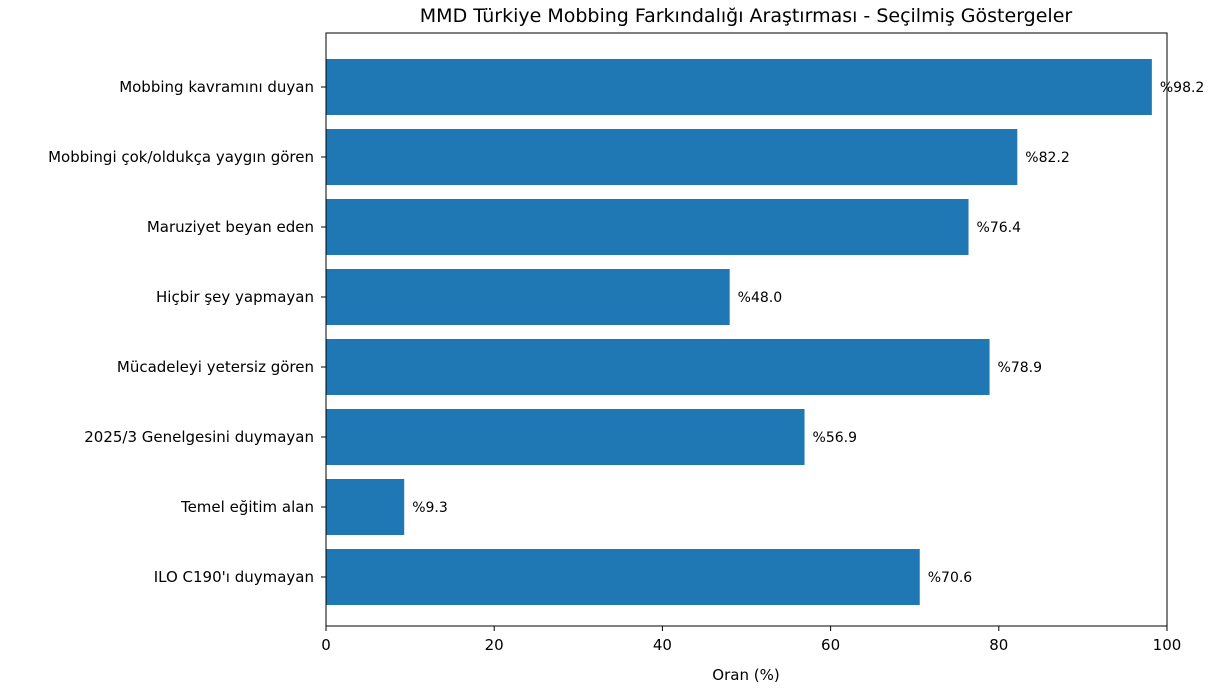 This screenshot has height=689, width=1217. I want to click on x-axis-label: Oran (%), so click(745, 675).